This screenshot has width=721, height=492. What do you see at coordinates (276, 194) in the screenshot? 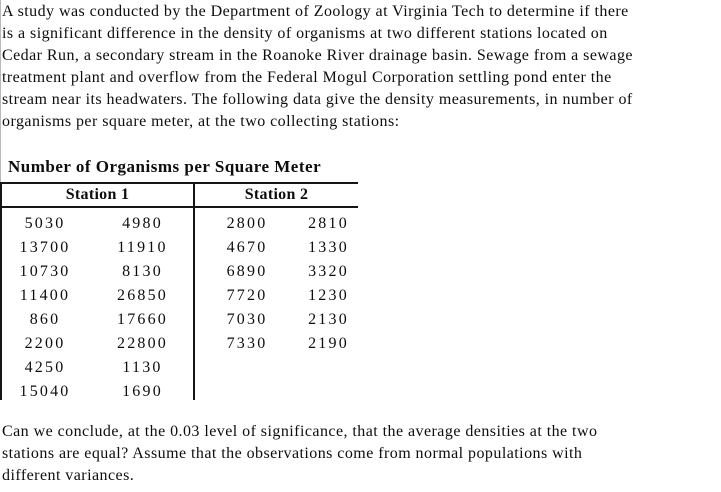
I see `column-header-station-2: Station 2` at bounding box center [276, 194].